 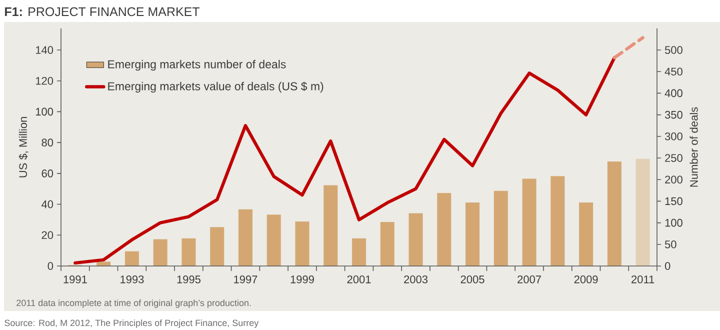 What do you see at coordinates (188, 280) in the screenshot?
I see `x-tick-label: 1995` at bounding box center [188, 280].